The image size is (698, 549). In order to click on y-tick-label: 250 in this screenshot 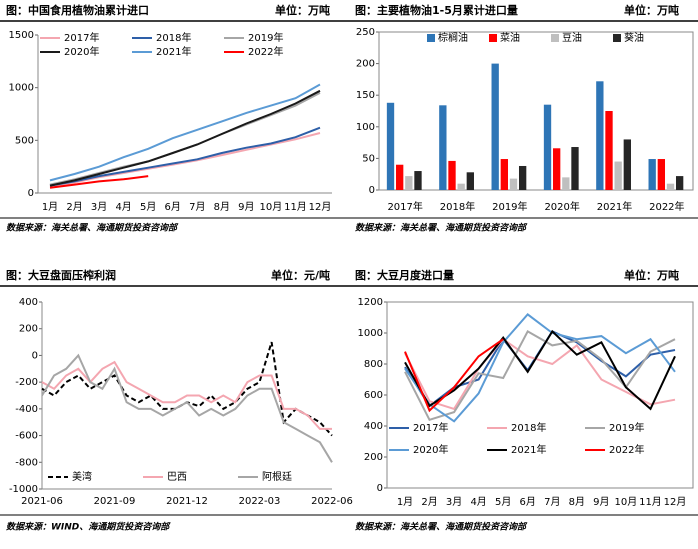, I will do `click(365, 32)`.